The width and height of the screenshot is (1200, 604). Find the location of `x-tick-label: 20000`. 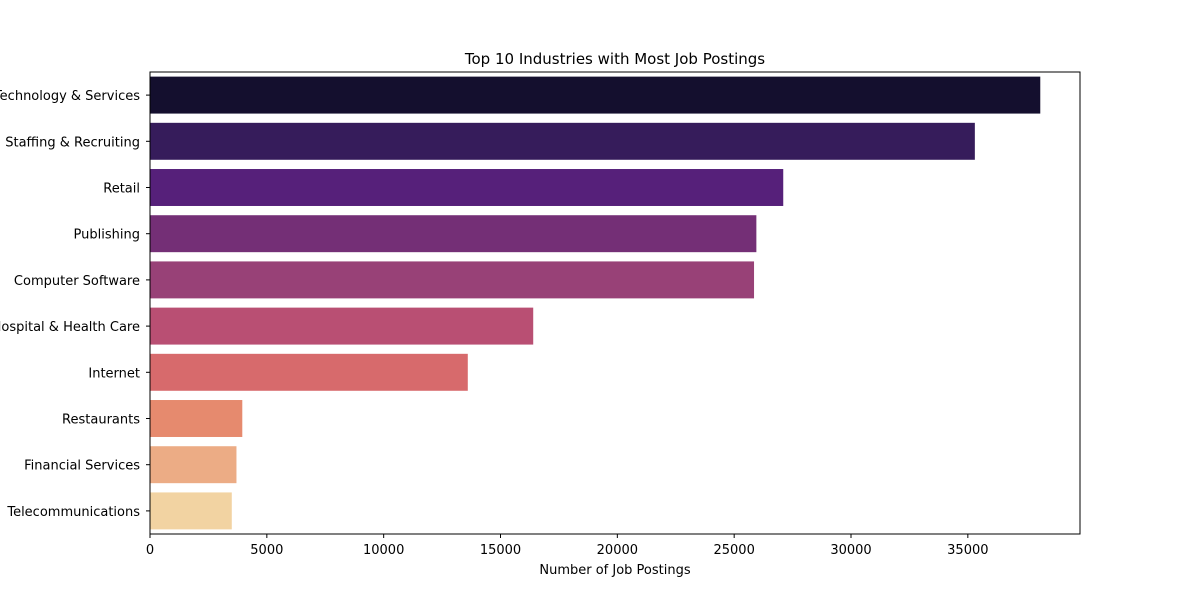

x-tick-label: 20000 is located at coordinates (617, 550).